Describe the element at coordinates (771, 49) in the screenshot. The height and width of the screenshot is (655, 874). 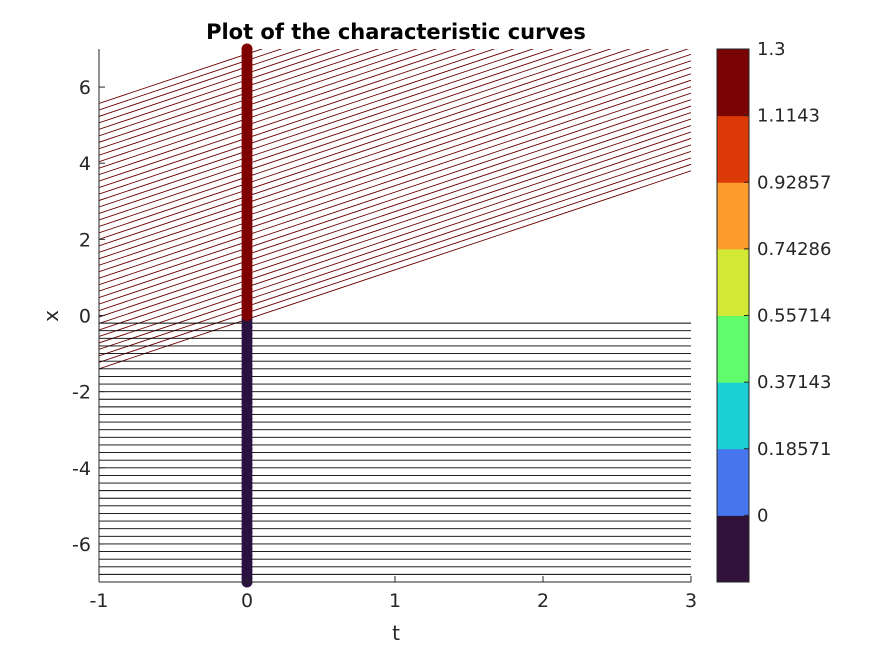
I see `colorbar-tick-label: 1.3` at that location.